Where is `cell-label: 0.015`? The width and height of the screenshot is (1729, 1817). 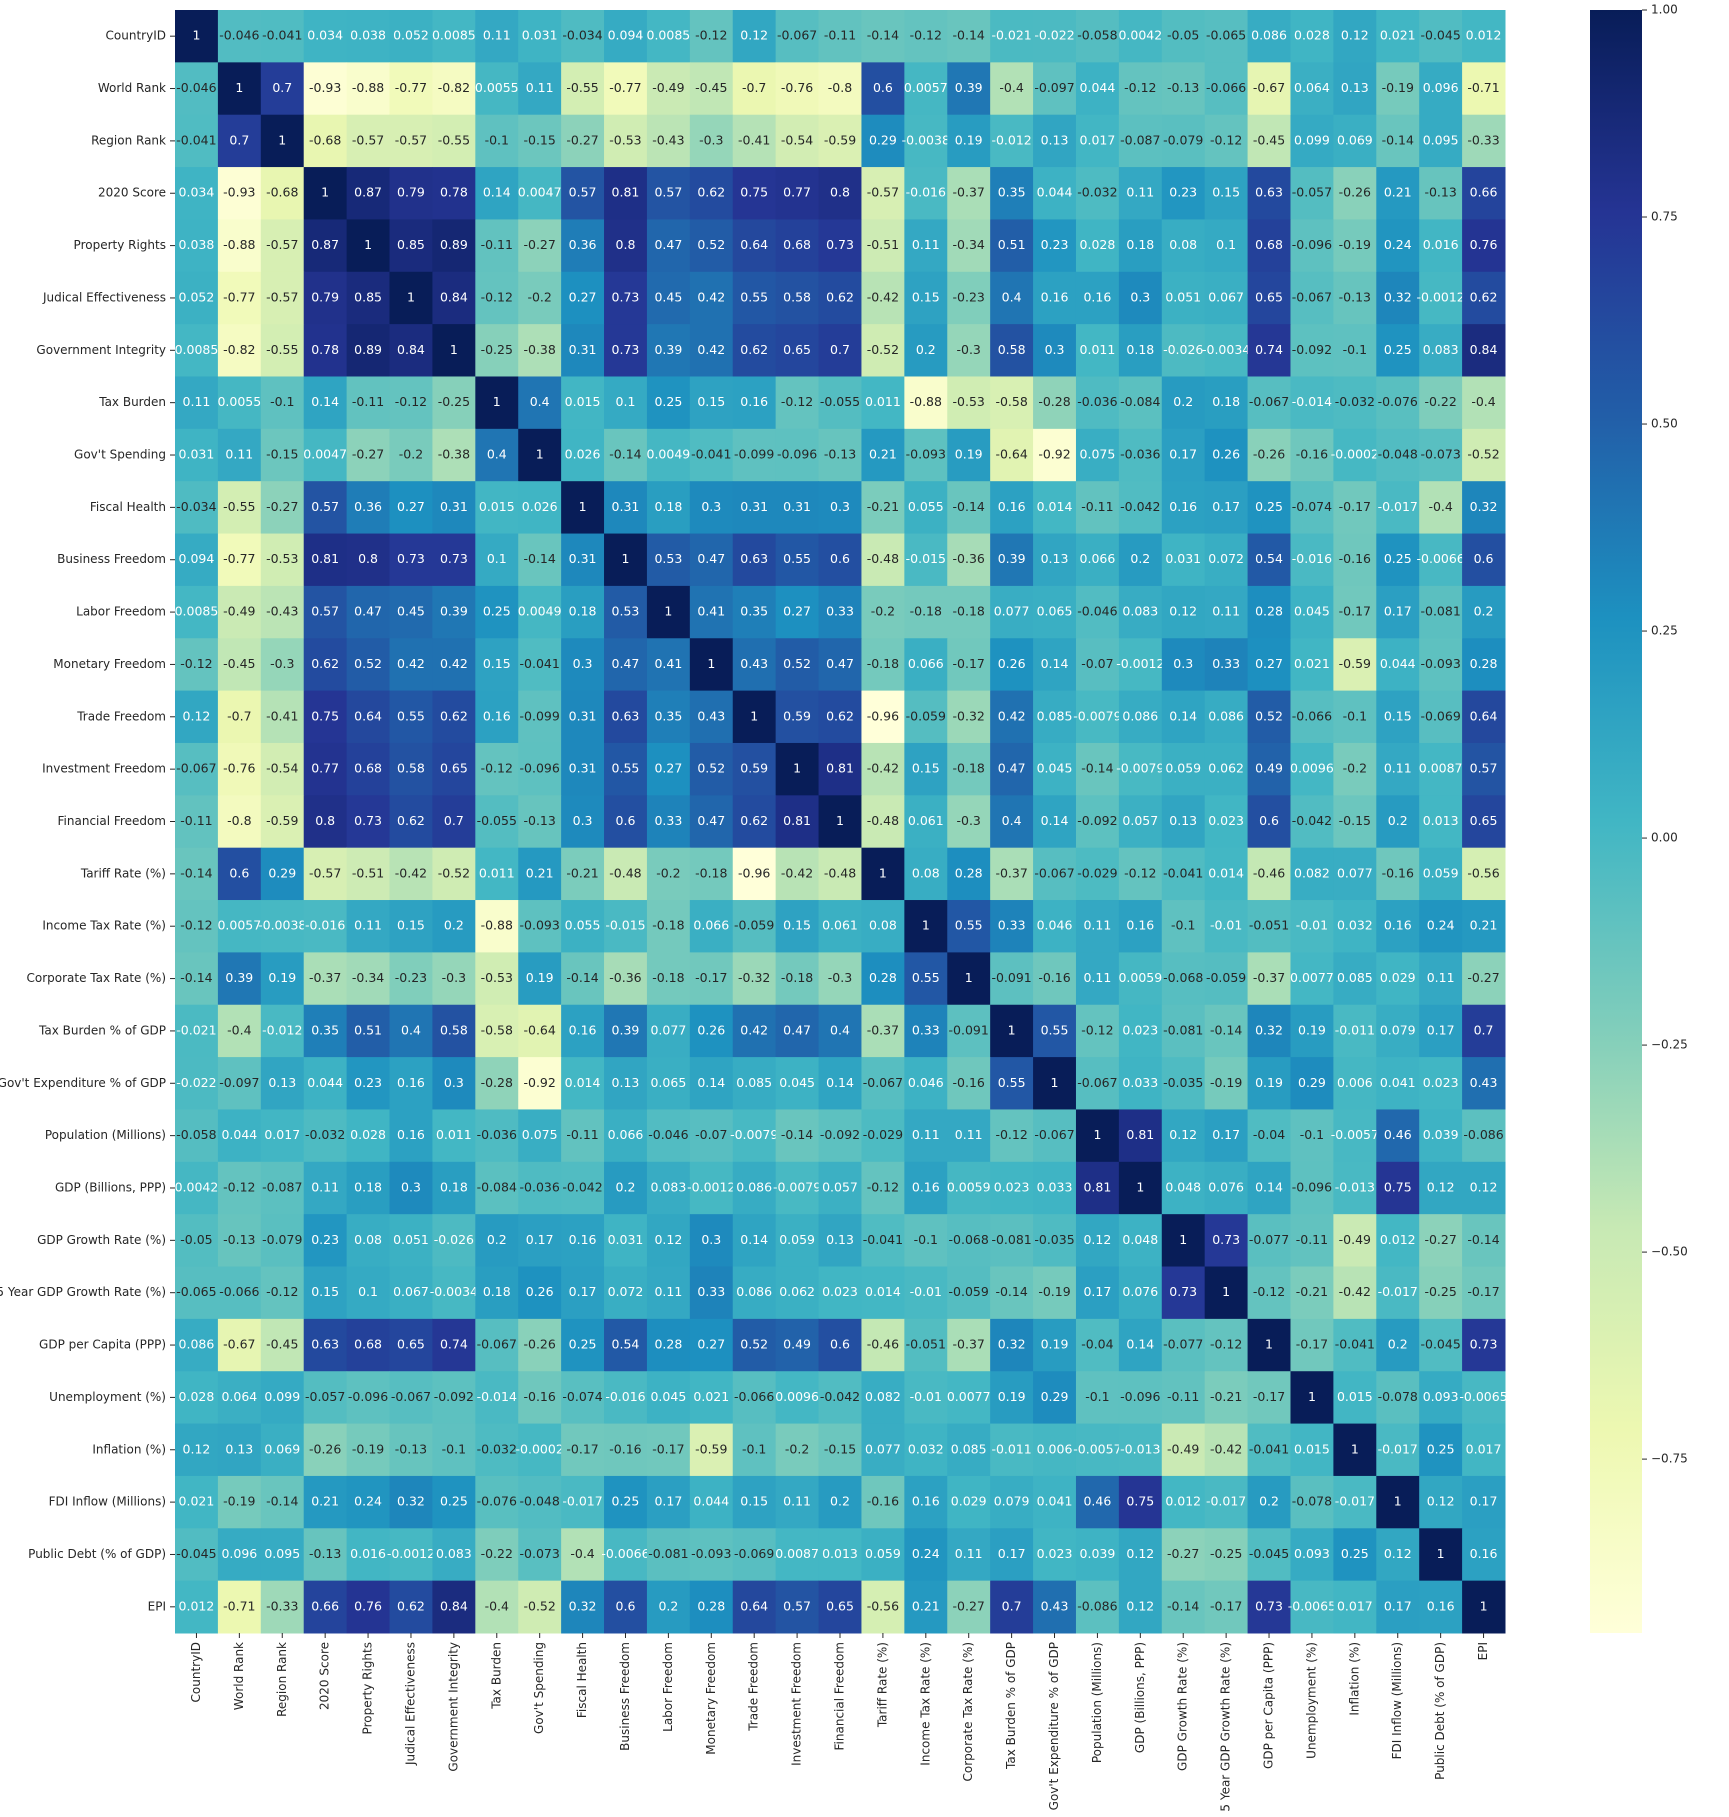 cell-label: 0.015 is located at coordinates (1312, 1448).